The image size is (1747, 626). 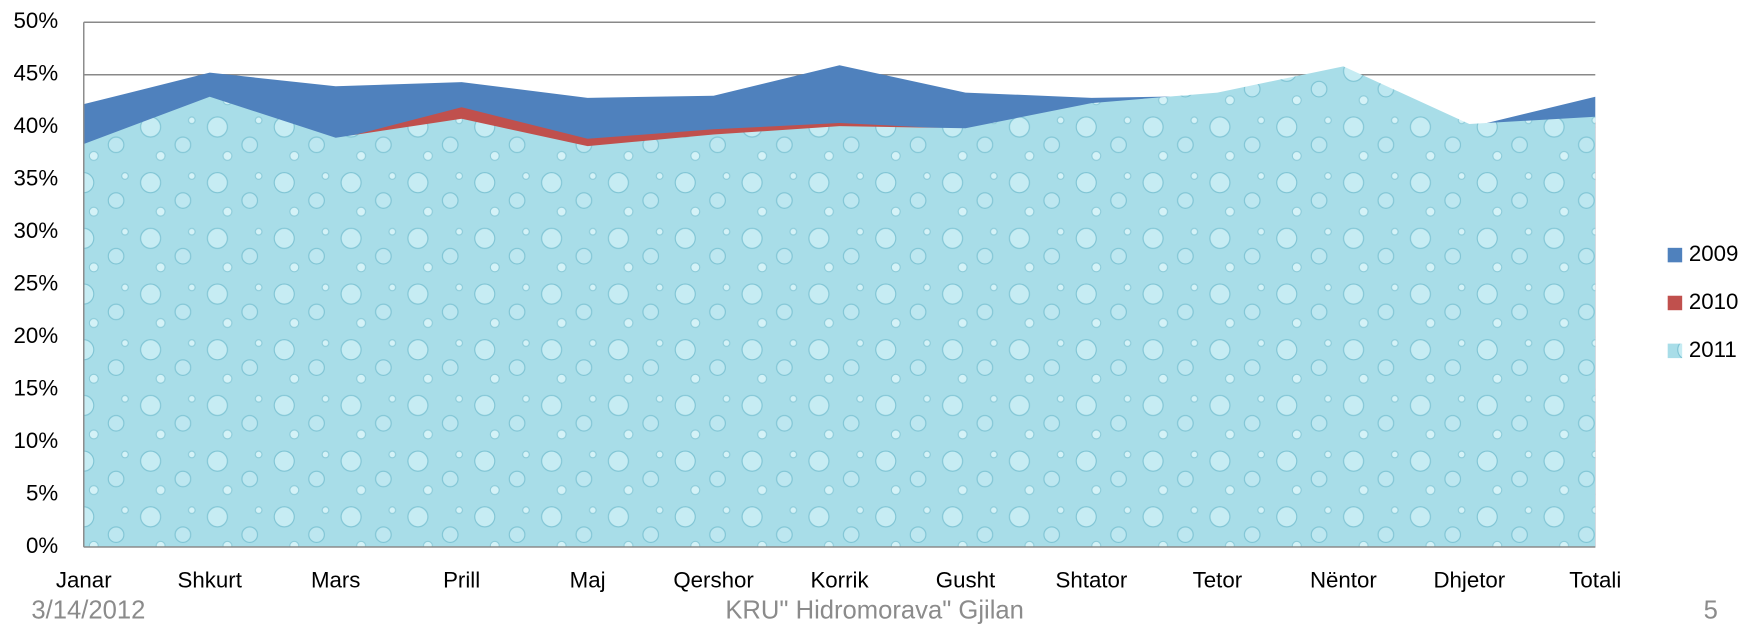 I want to click on page-number: 5, so click(x=1711, y=610).